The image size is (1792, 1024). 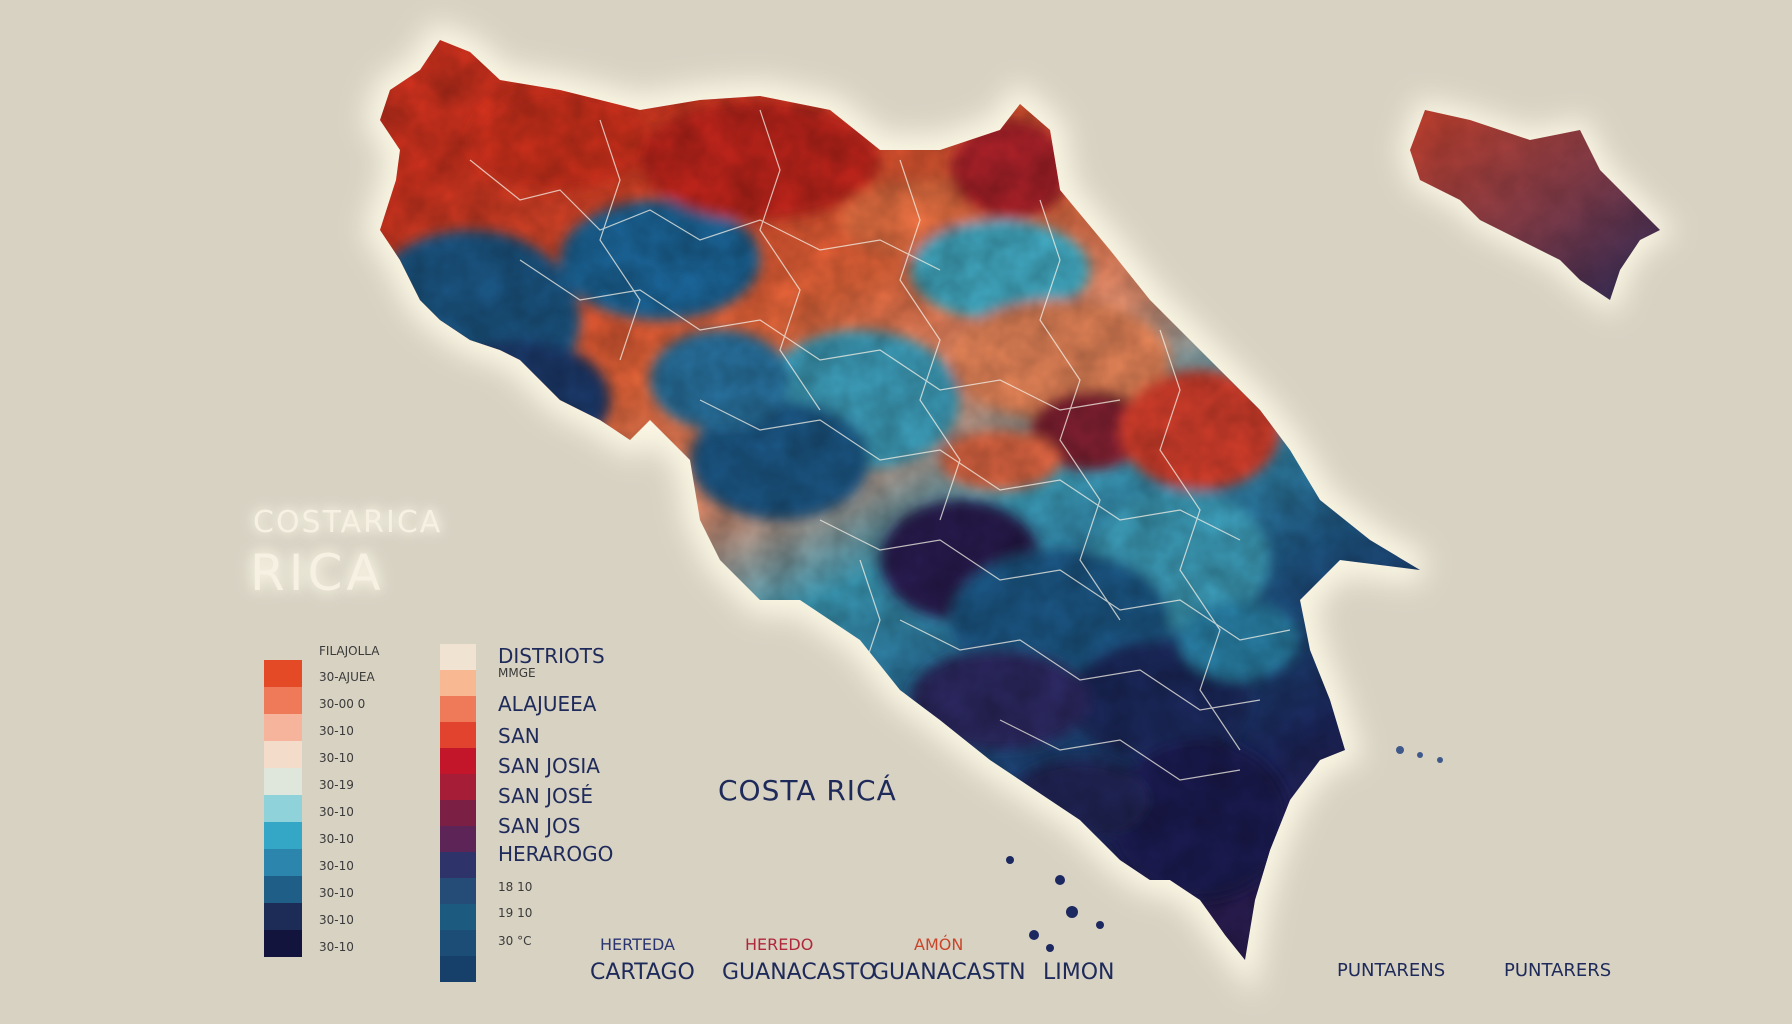 What do you see at coordinates (342, 704) in the screenshot?
I see `legend-left-label: 30-00 0` at bounding box center [342, 704].